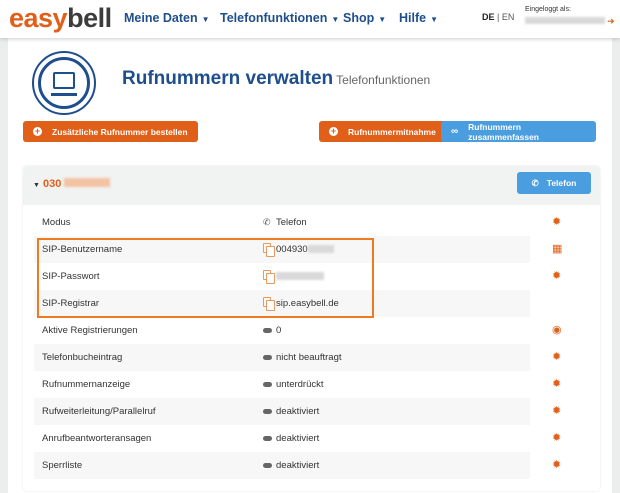  What do you see at coordinates (167, 18) in the screenshot?
I see `nav-meine-daten: Meine Daten ▼` at bounding box center [167, 18].